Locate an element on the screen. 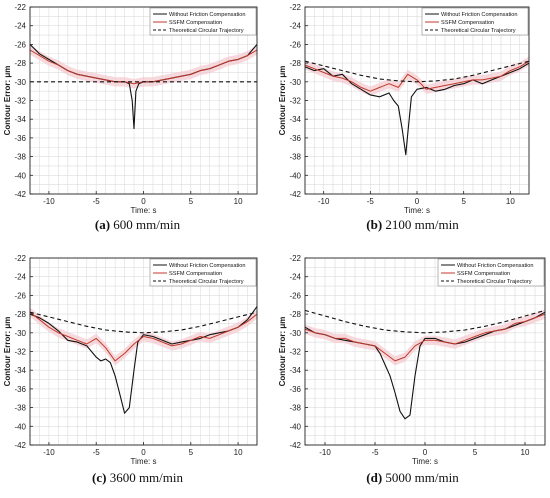 The height and width of the screenshot is (498, 550). caption-a: (a) 600 mm/min is located at coordinates (137, 225).